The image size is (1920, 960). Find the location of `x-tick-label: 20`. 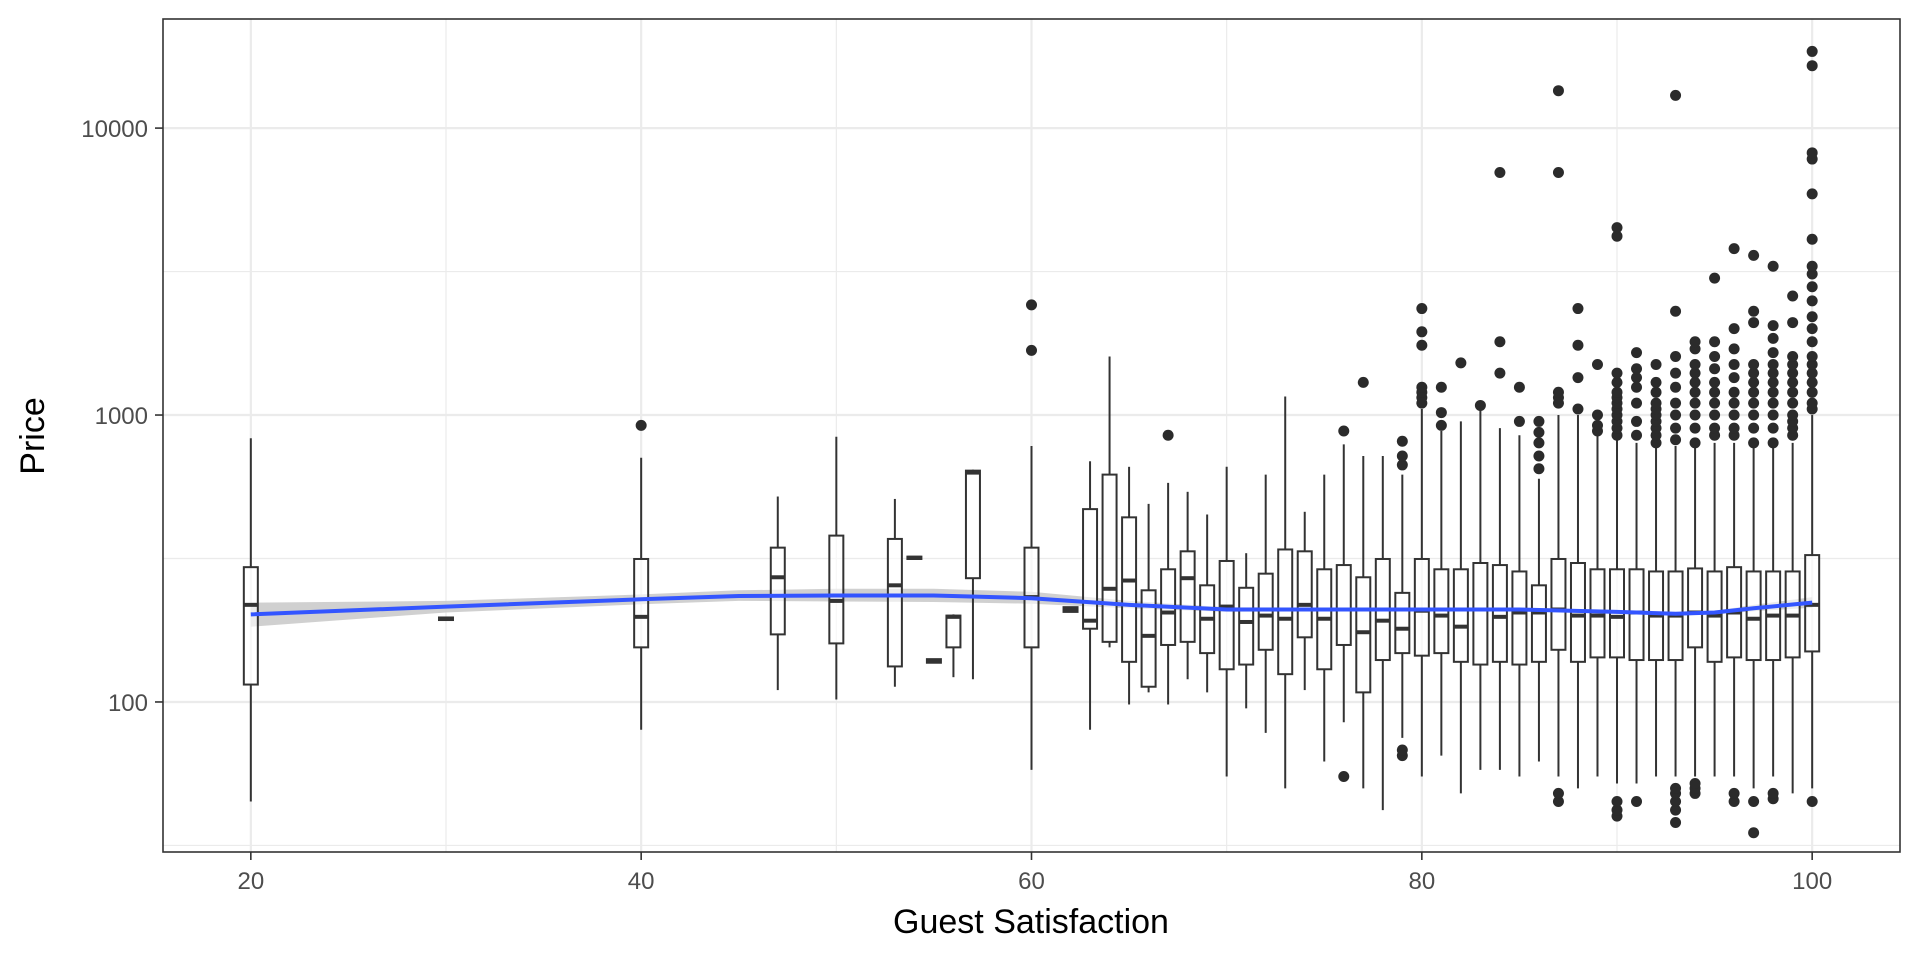

x-tick-label: 20 is located at coordinates (250, 881).